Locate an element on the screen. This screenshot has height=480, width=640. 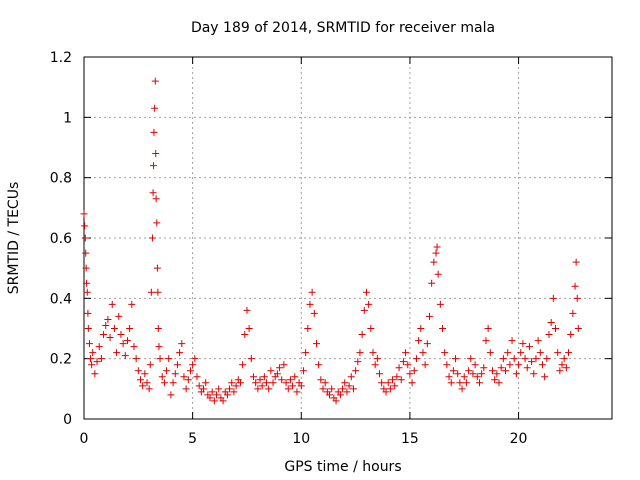
x-tick-label: 10 is located at coordinates (301, 439).